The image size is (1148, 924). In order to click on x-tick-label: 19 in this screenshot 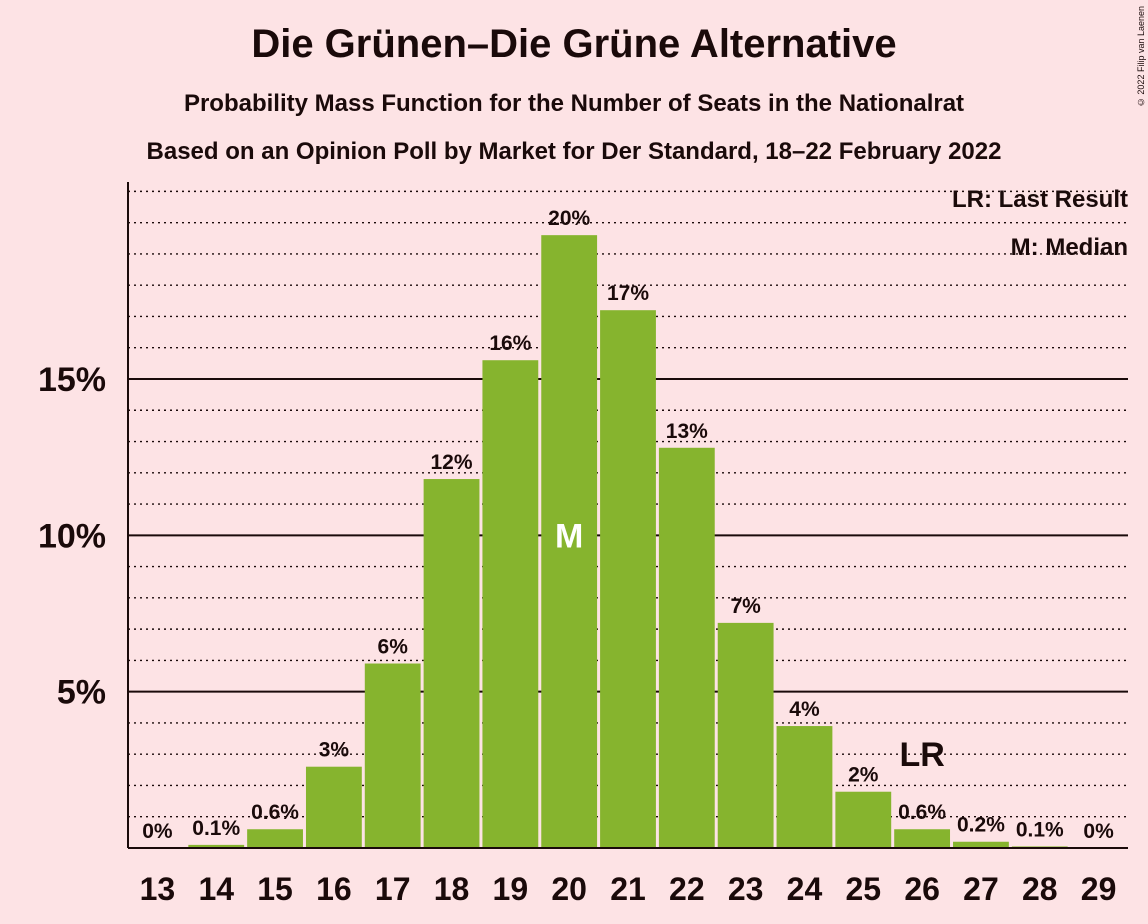, I will do `click(511, 889)`.